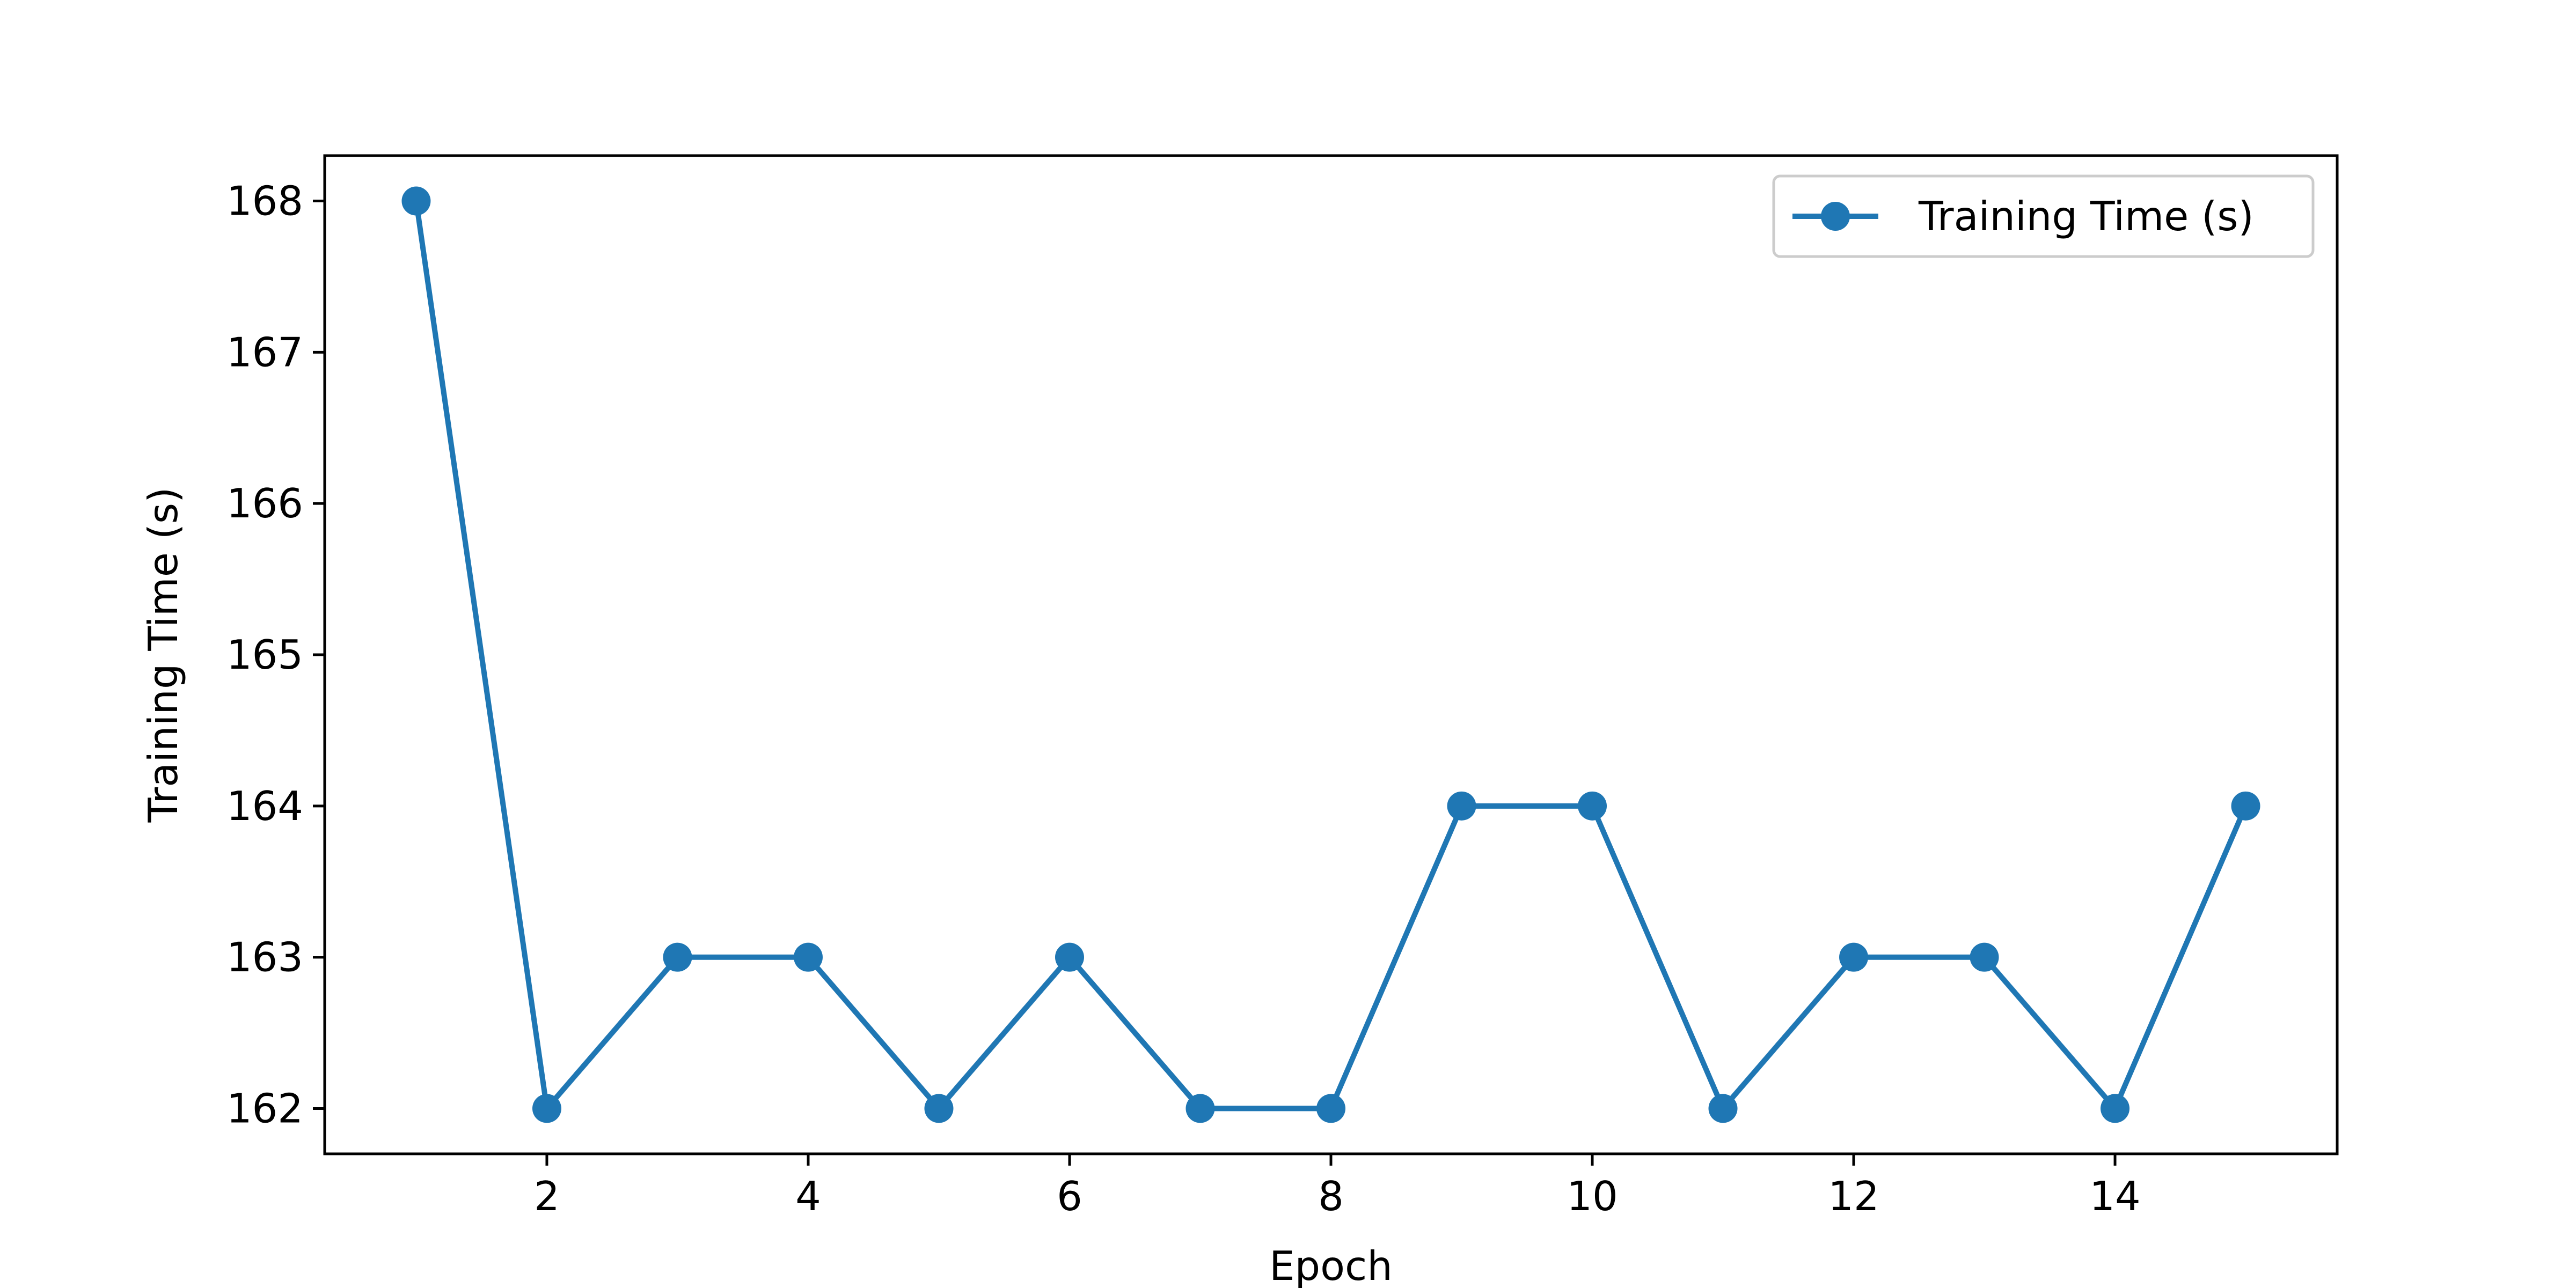 The image size is (2576, 1288). I want to click on legend: Training Time (s), so click(2043, 216).